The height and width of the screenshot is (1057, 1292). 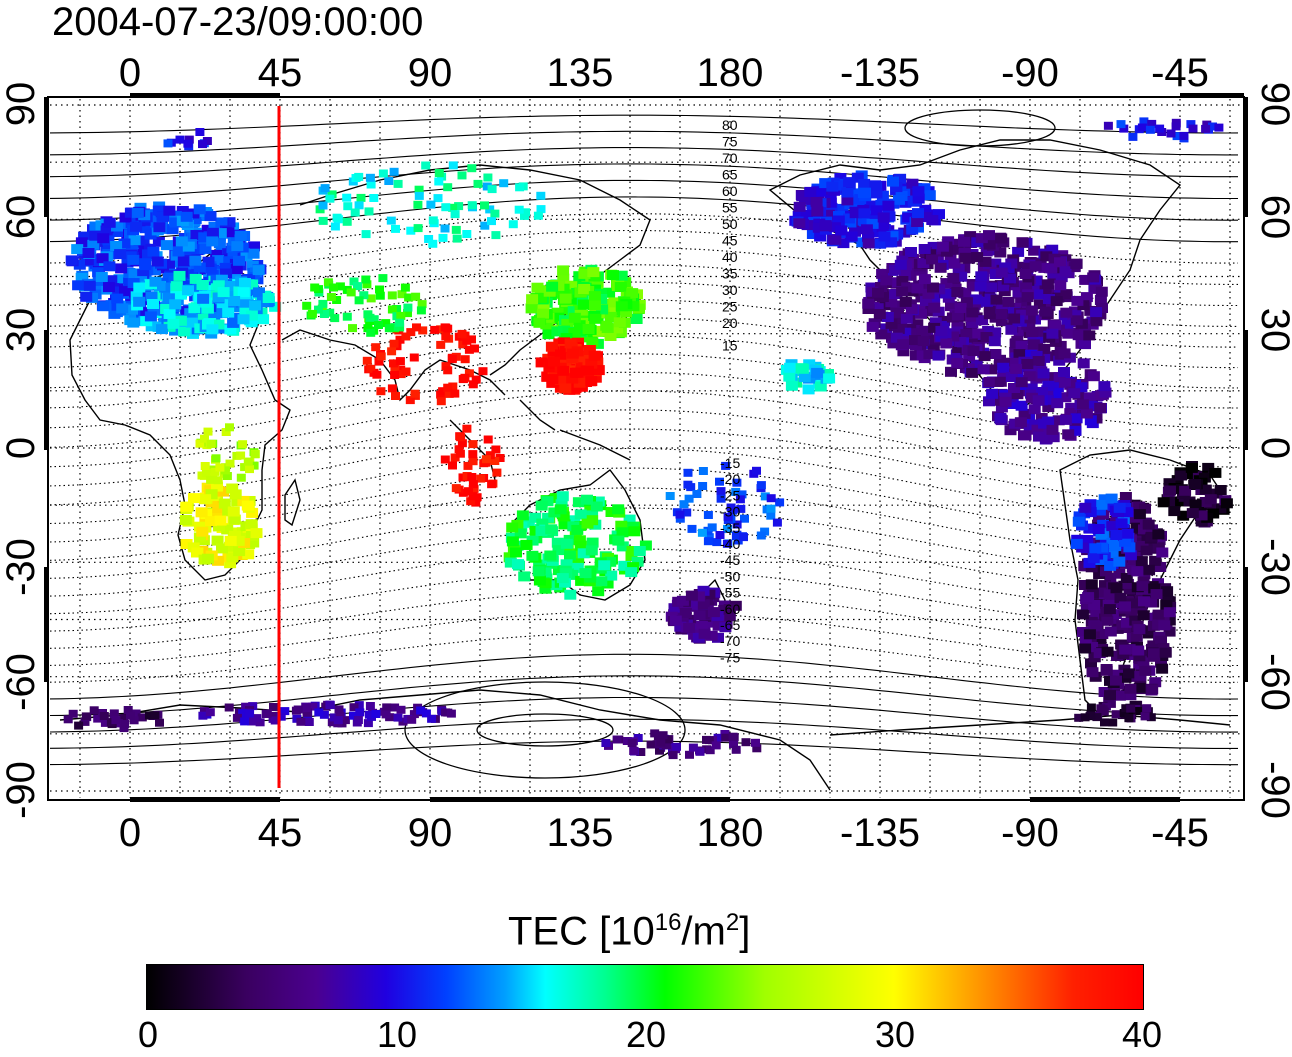 I want to click on contour-label: -60, so click(x=730, y=609).